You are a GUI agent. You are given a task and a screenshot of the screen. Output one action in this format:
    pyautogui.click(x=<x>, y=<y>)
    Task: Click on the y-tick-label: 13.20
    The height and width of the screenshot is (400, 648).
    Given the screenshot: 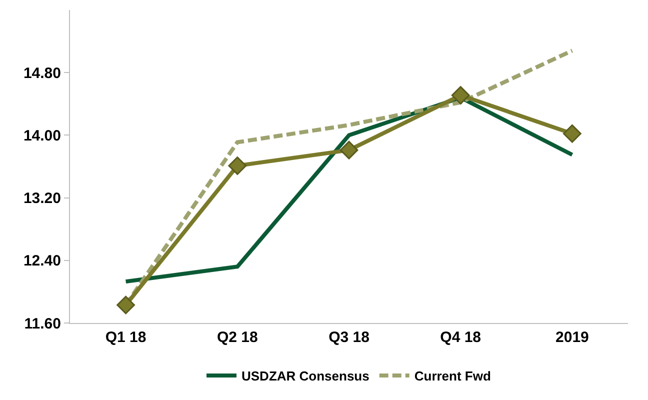 What is the action you would take?
    pyautogui.click(x=42, y=199)
    